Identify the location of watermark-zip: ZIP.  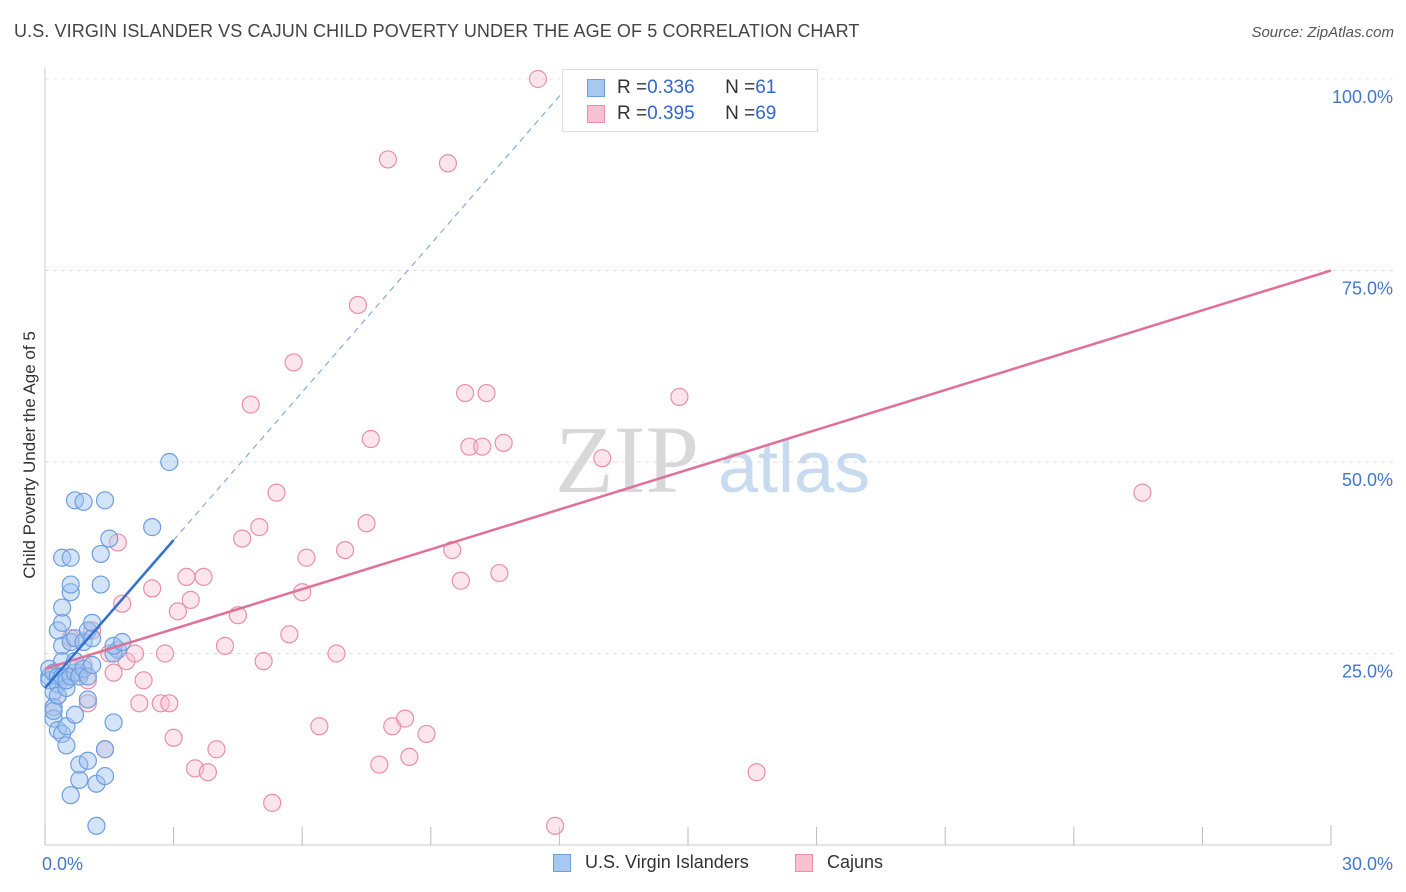
(627, 459).